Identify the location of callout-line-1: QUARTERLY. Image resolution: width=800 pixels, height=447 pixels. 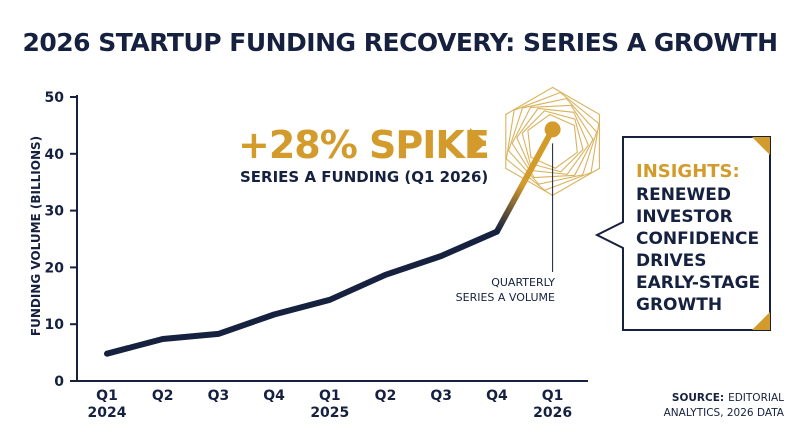
(523, 282).